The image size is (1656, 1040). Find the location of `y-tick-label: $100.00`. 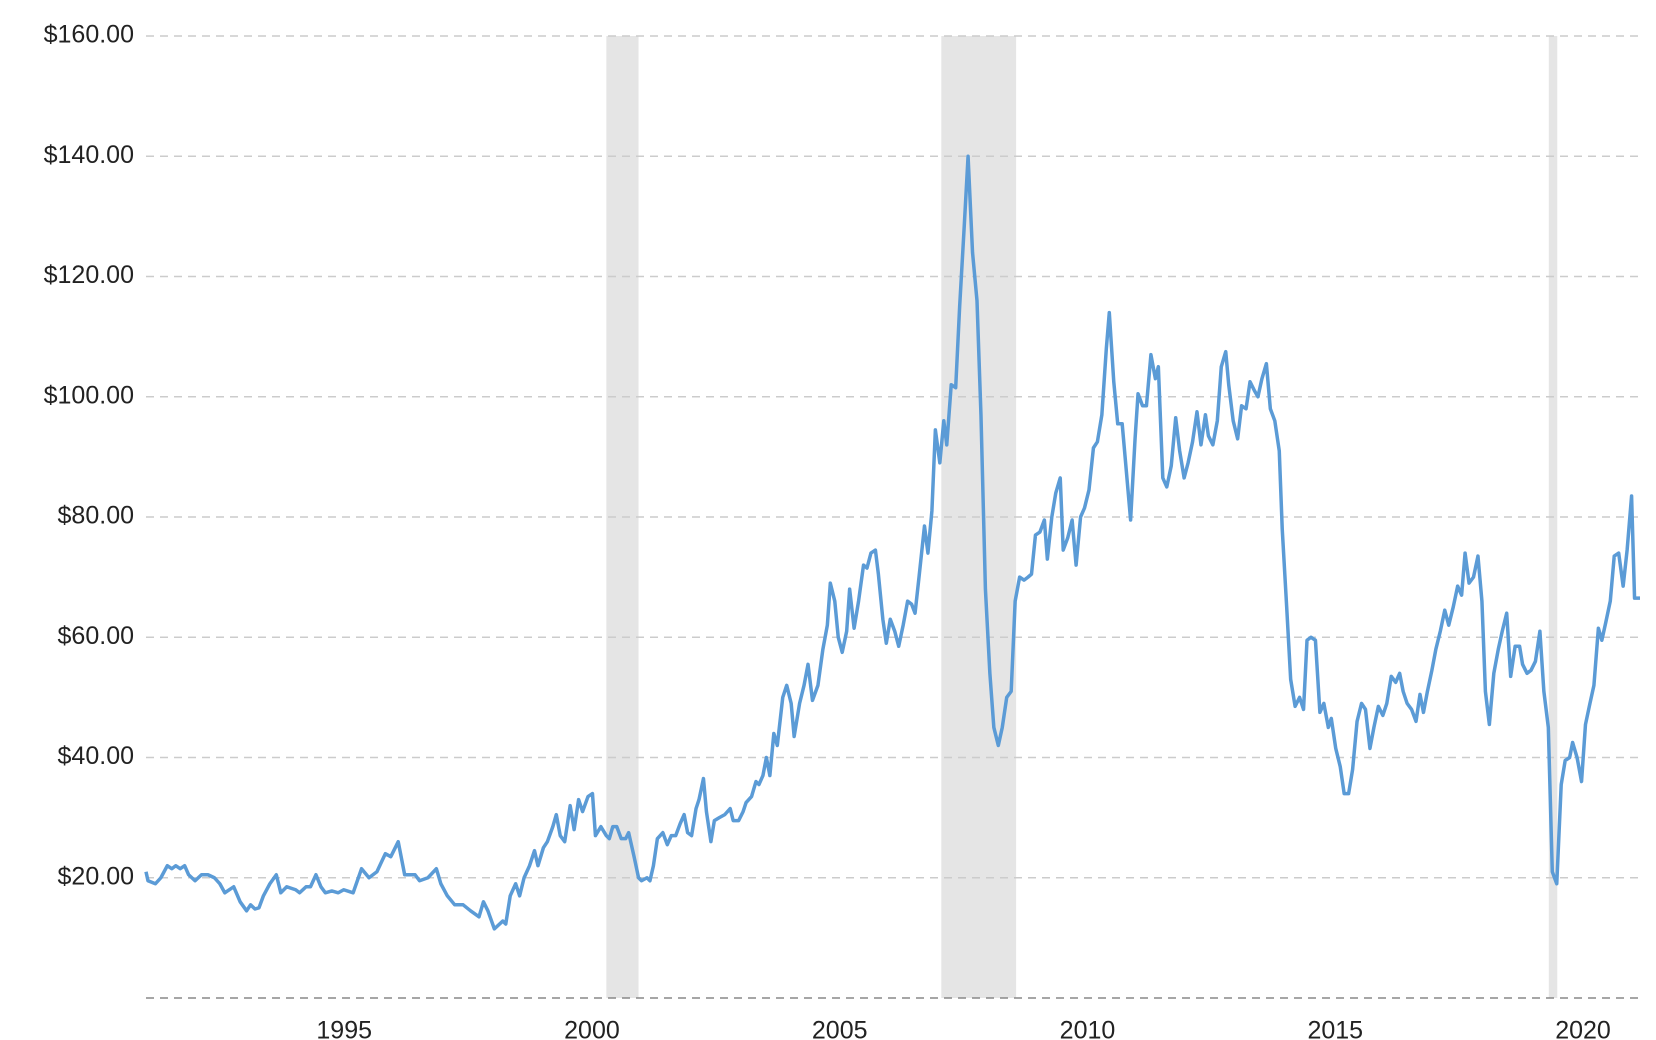

y-tick-label: $100.00 is located at coordinates (89, 395).